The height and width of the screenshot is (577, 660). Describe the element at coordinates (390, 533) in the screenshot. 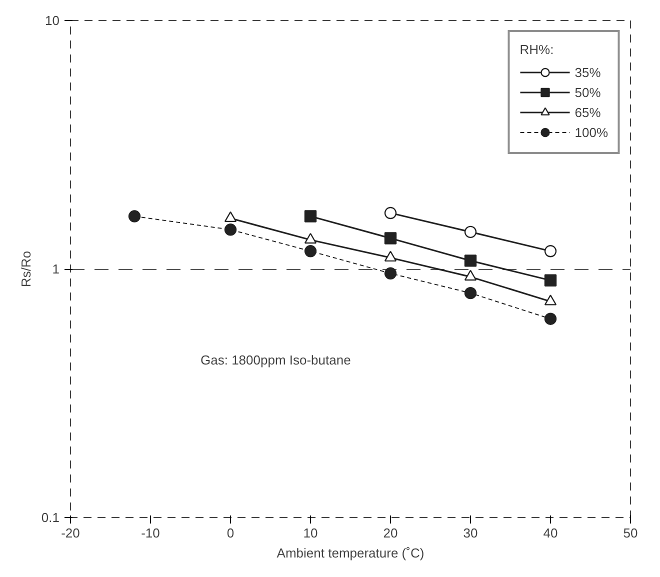

I see `x-tick-label: 20` at that location.